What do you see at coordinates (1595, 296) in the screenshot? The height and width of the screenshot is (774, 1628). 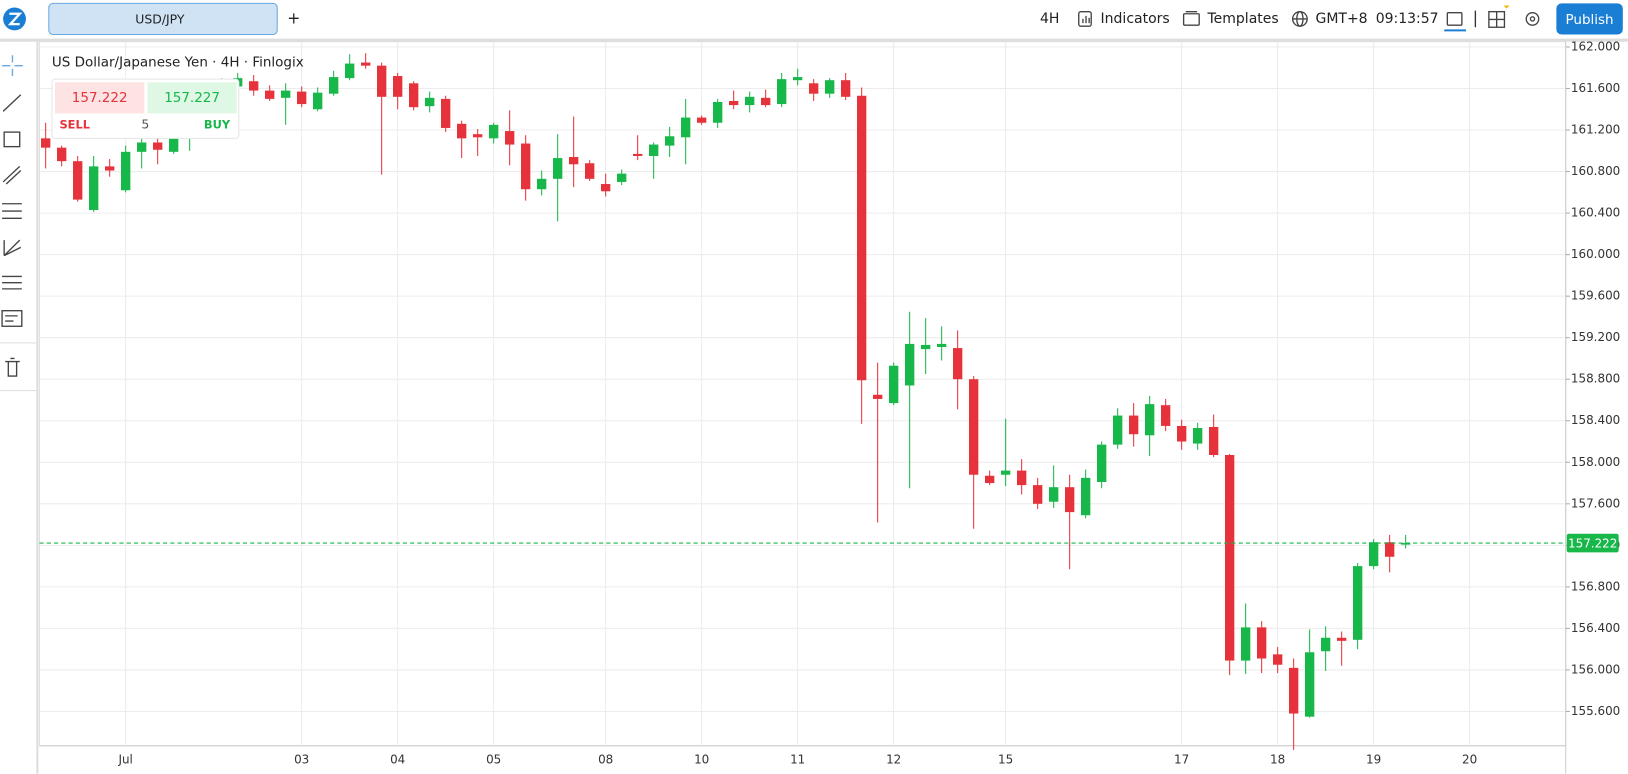 I see `y-tick-label: 159.600` at bounding box center [1595, 296].